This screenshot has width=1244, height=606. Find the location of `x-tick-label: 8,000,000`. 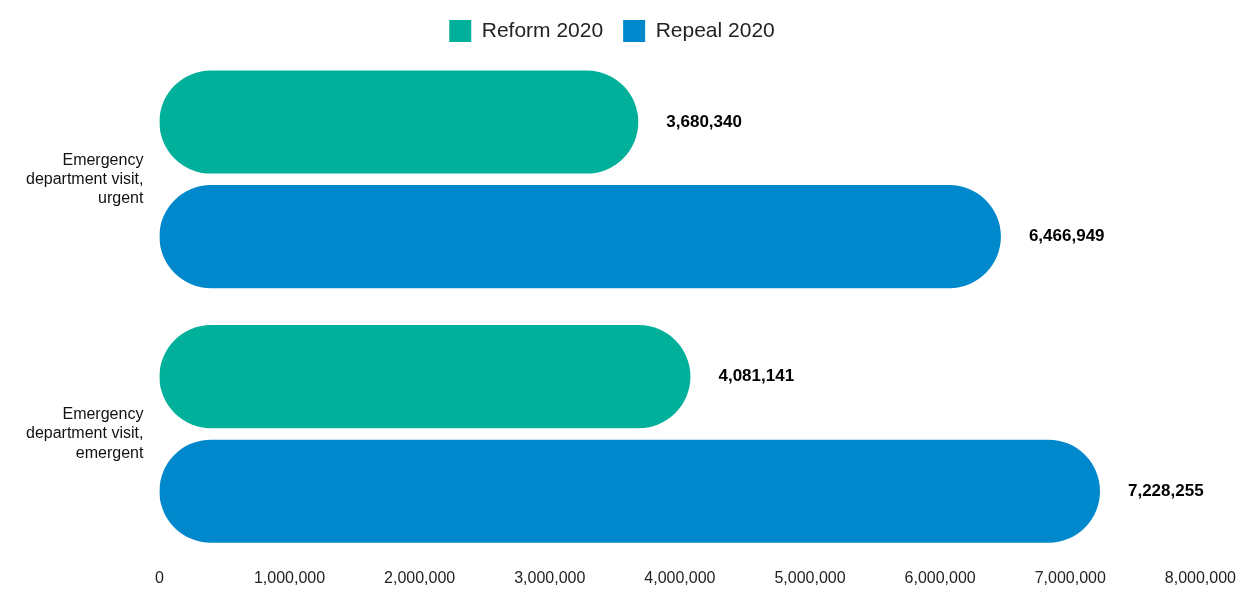

x-tick-label: 8,000,000 is located at coordinates (1200, 578).